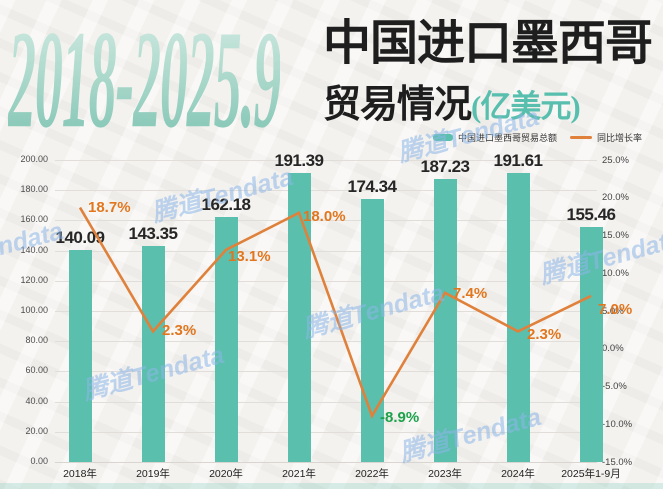  Describe the element at coordinates (445, 474) in the screenshot. I see `x-axis-label: 2023年` at that location.